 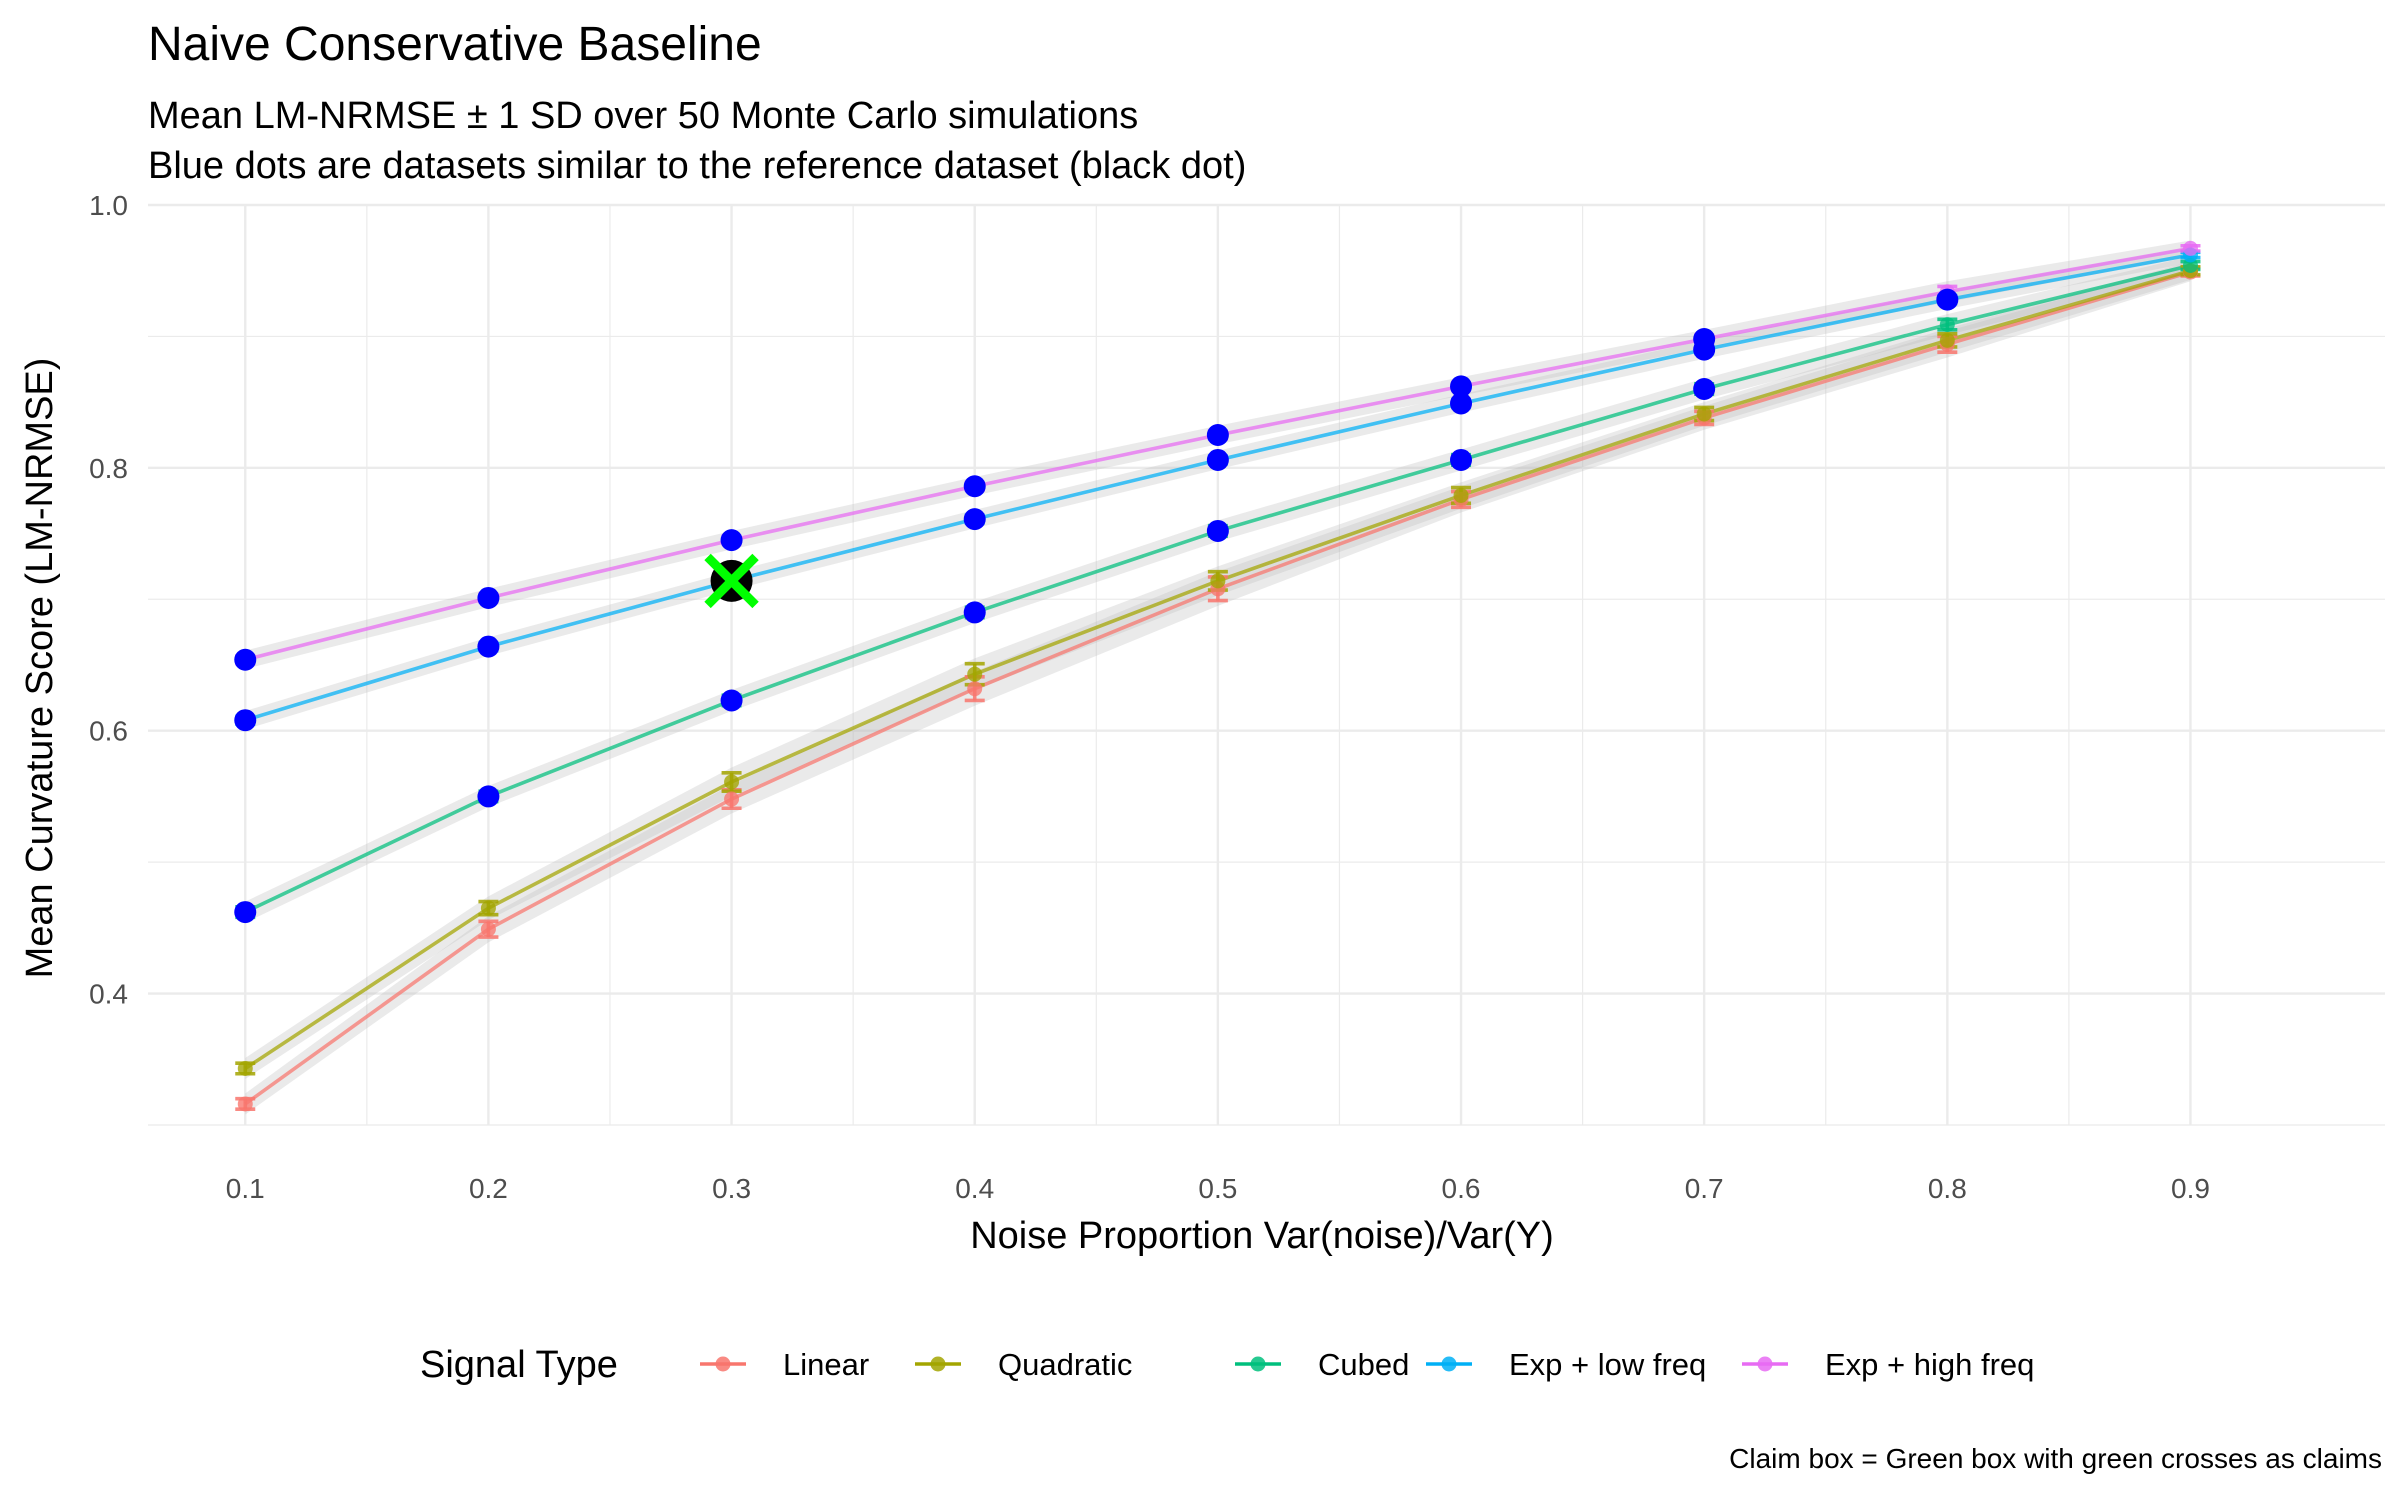 I want to click on x-tick-label: 0.3, so click(x=731, y=1188).